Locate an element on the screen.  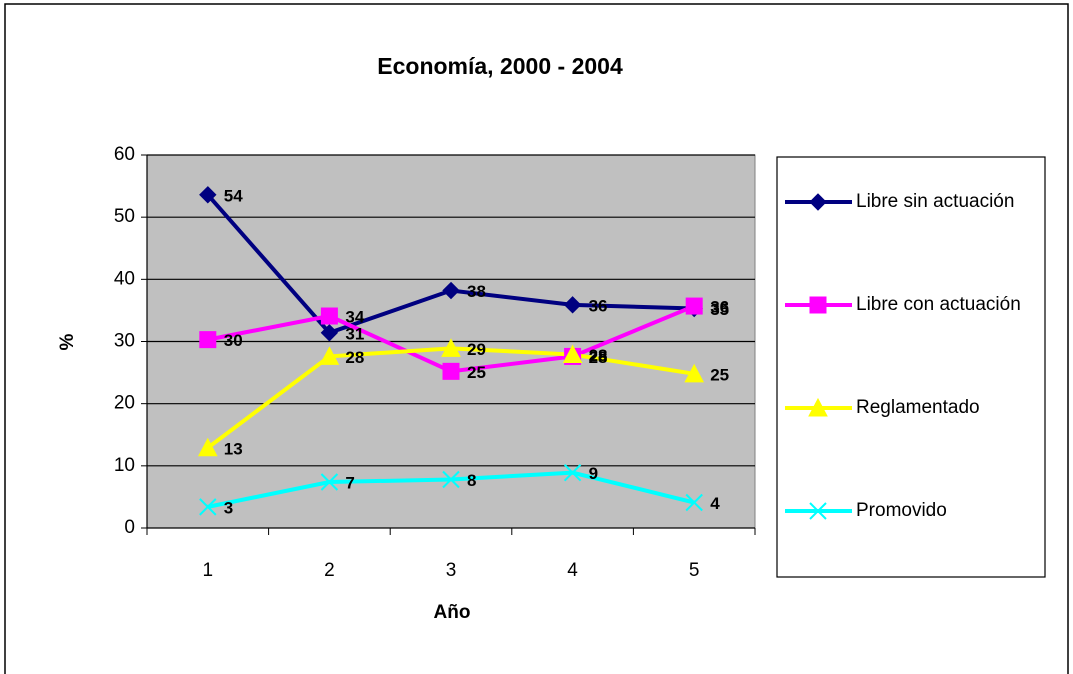
x-tick-label: 5 is located at coordinates (694, 570).